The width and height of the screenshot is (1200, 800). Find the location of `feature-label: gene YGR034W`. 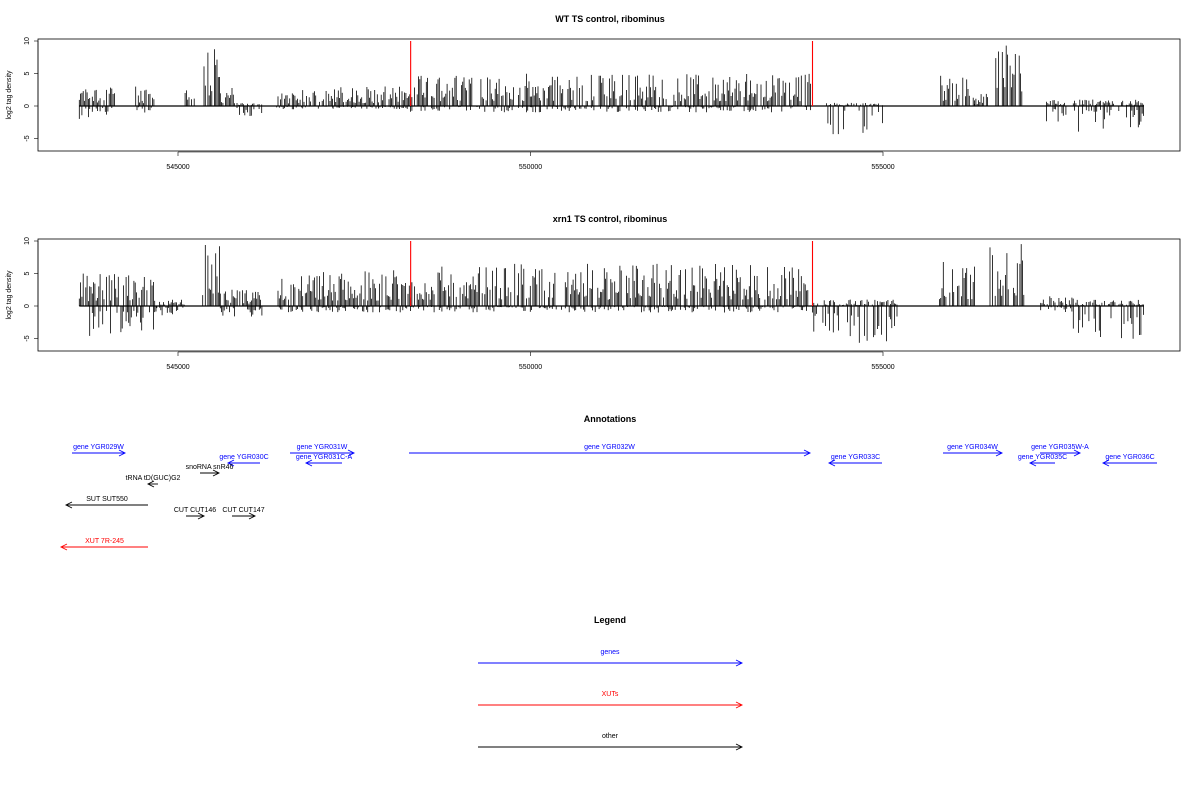

feature-label: gene YGR034W is located at coordinates (972, 447).